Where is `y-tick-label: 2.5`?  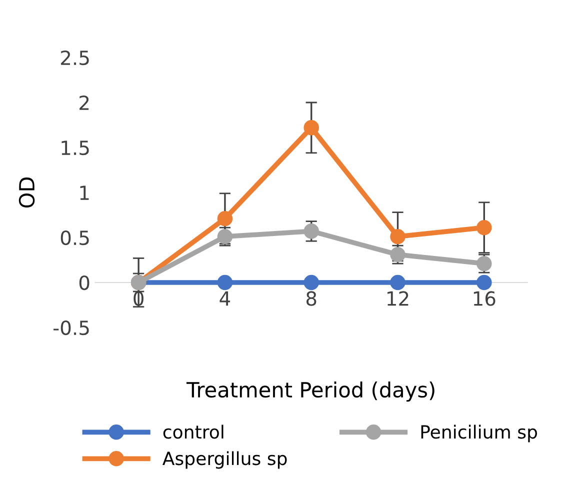
y-tick-label: 2.5 is located at coordinates (75, 58).